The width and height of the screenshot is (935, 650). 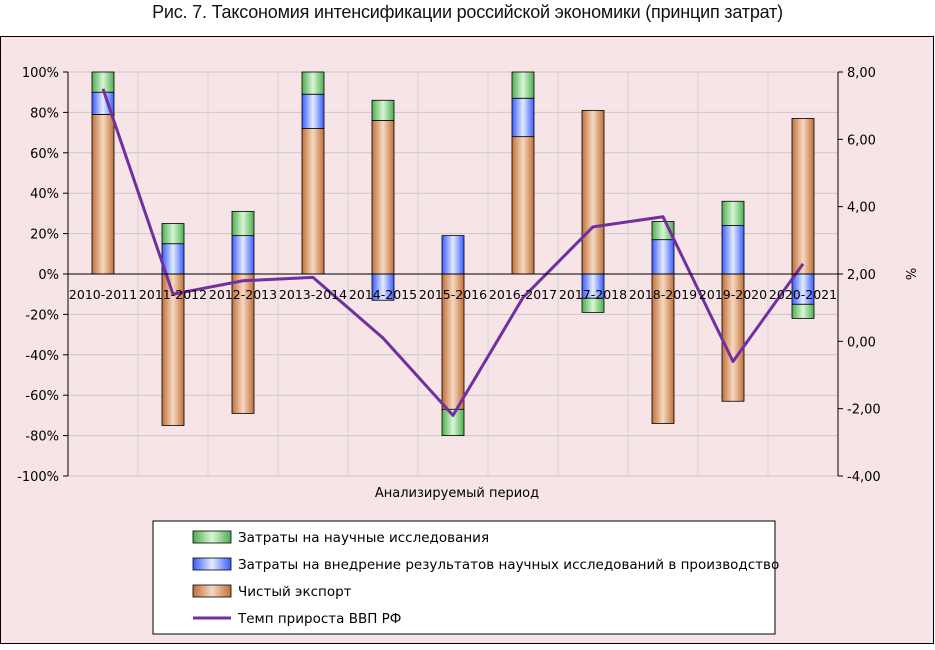 I want to click on y-axis-tick-label: 80%, so click(x=44, y=113).